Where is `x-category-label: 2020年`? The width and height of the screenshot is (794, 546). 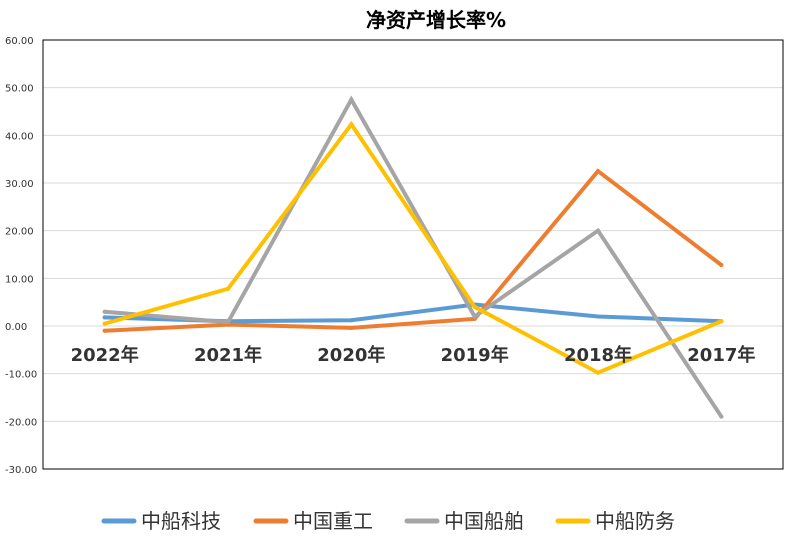 x-category-label: 2020年 is located at coordinates (351, 355).